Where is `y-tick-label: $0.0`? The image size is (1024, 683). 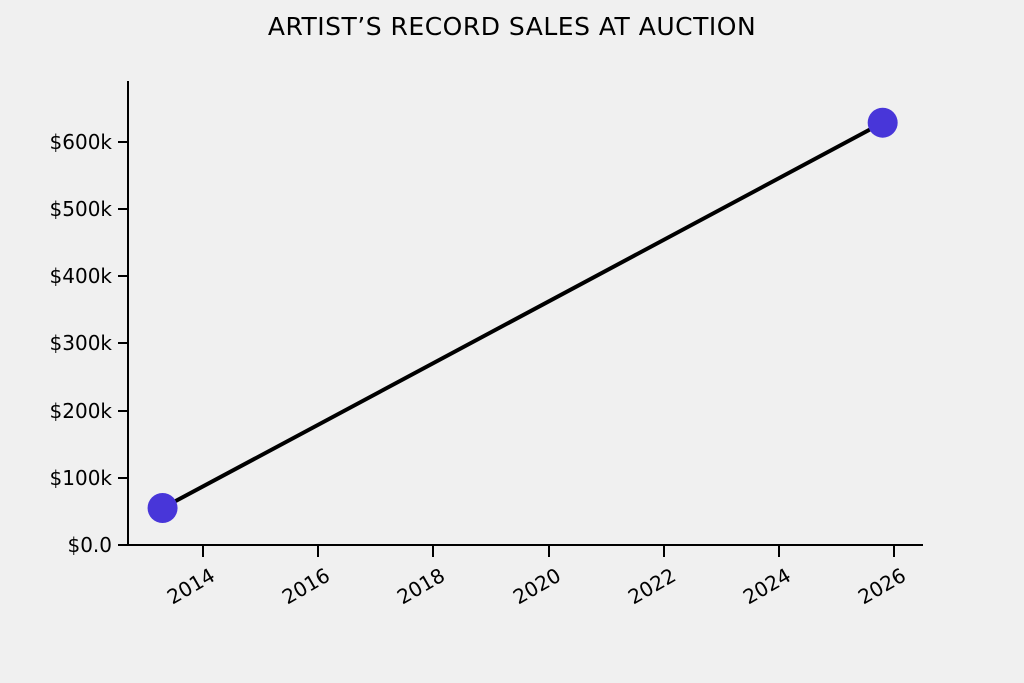
y-tick-label: $0.0 is located at coordinates (89, 545).